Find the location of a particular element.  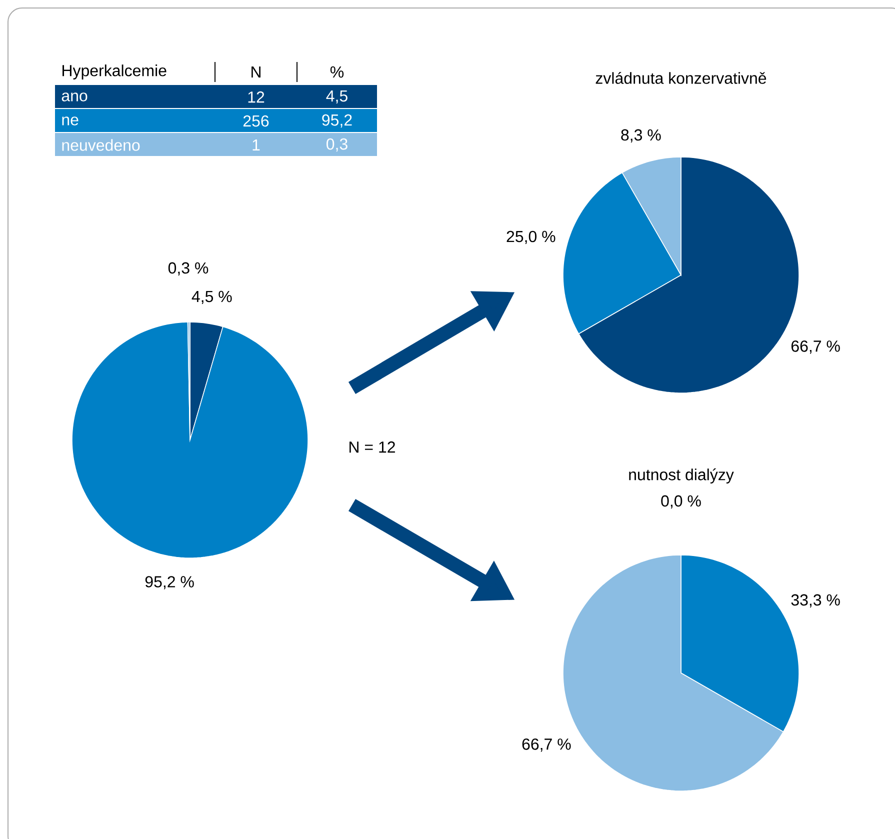

text: N is located at coordinates (256, 72).